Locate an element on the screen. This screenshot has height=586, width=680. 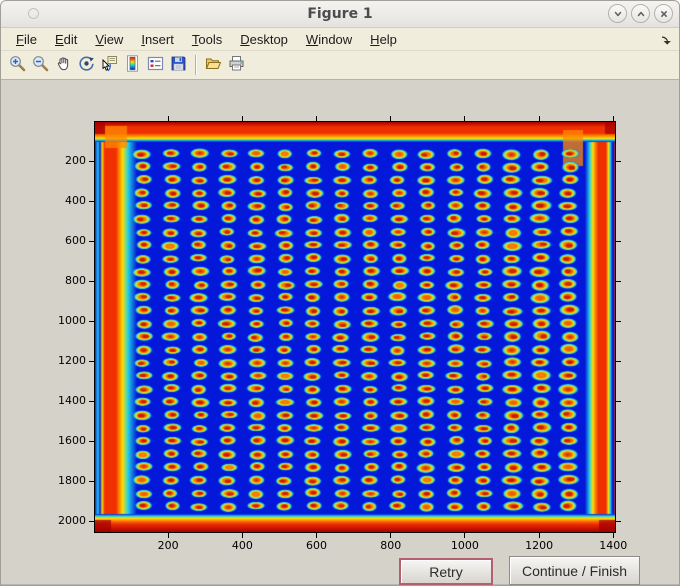
save-figure-button is located at coordinates (178, 65).